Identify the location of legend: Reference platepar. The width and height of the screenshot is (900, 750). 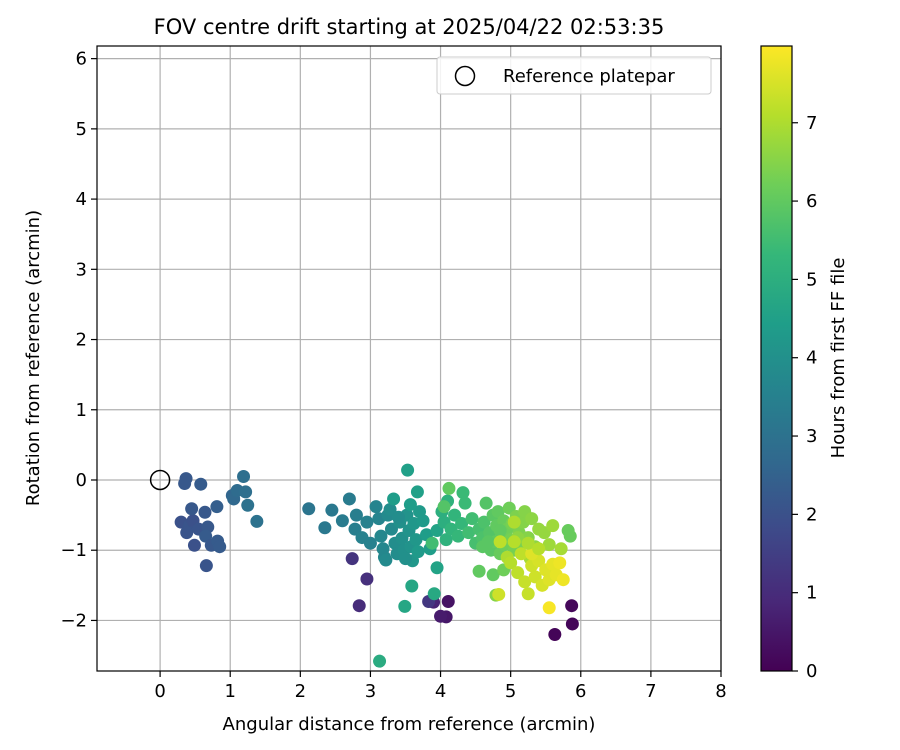
(574, 75).